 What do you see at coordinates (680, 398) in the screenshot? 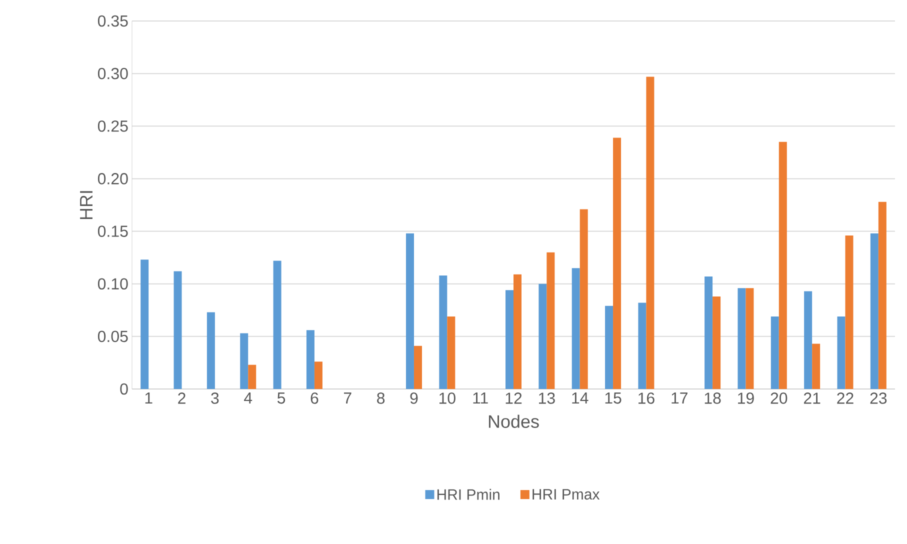
I see `x-tick-label: 17` at bounding box center [680, 398].